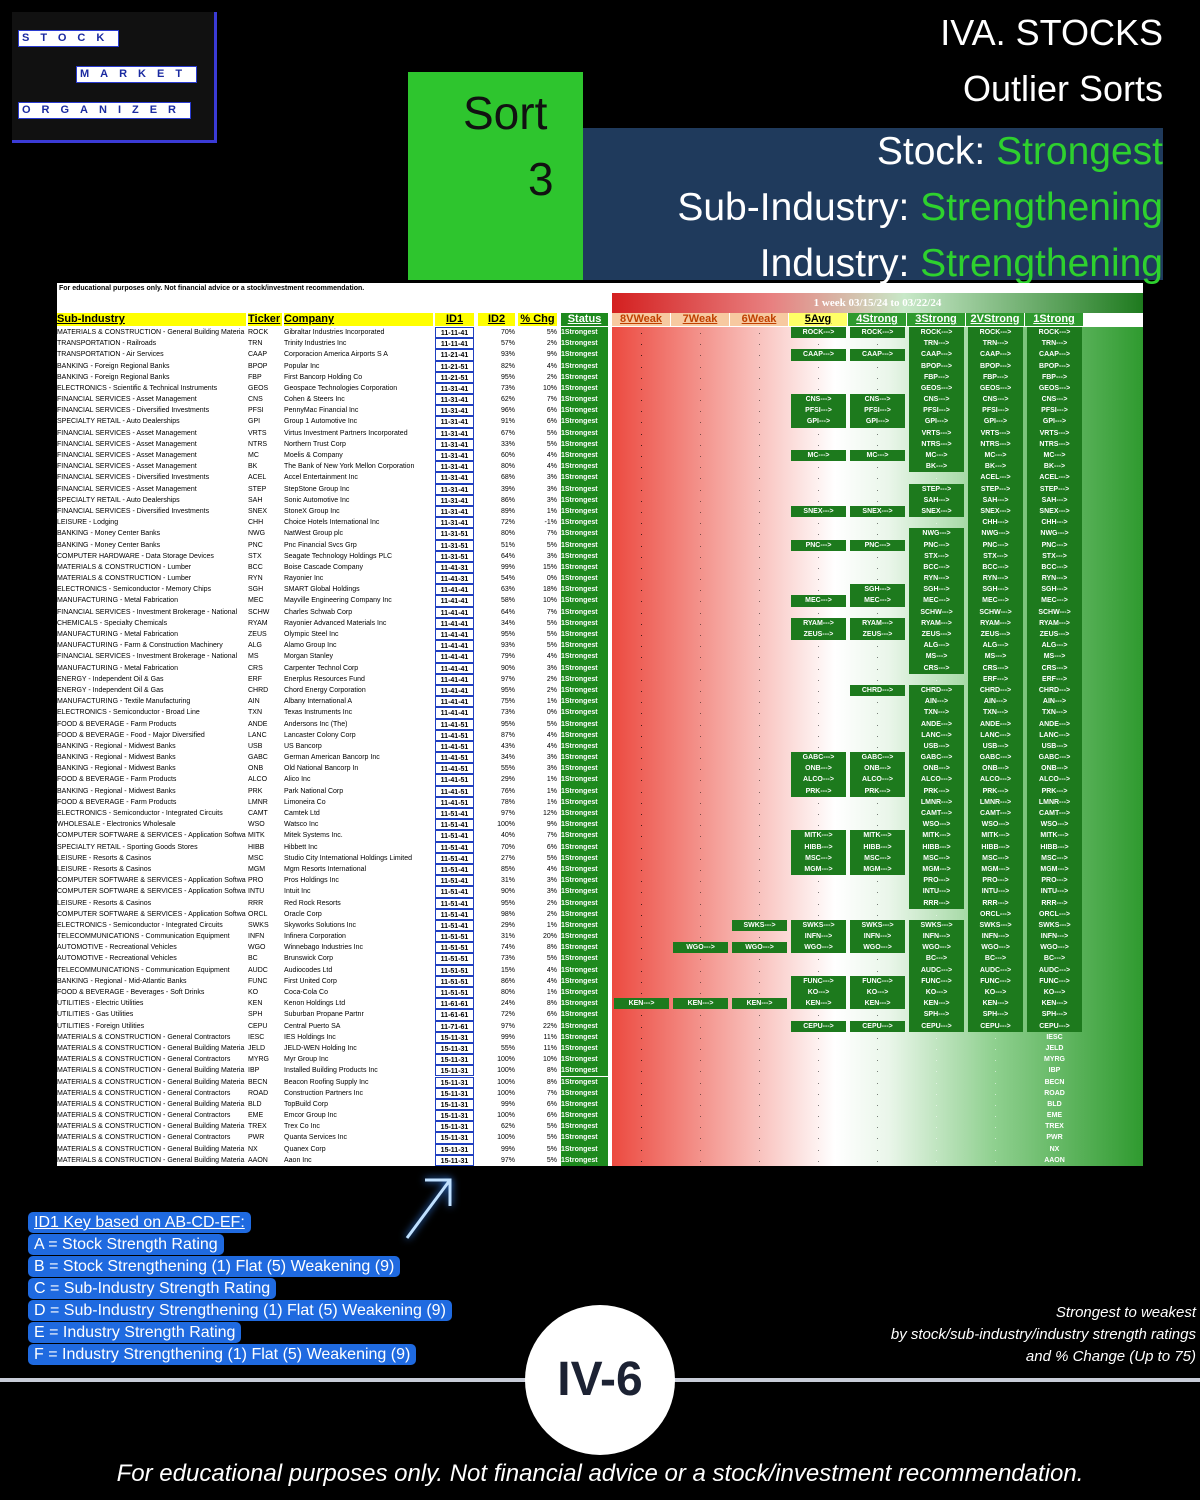 This screenshot has height=1500, width=1200. I want to click on cell: 18%, so click(549, 590).